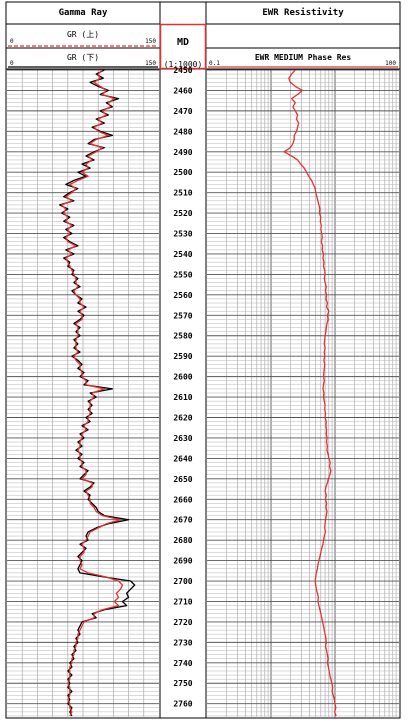  Describe the element at coordinates (83, 13) in the screenshot. I see `gamma-track-title: Gamma Ray` at that location.